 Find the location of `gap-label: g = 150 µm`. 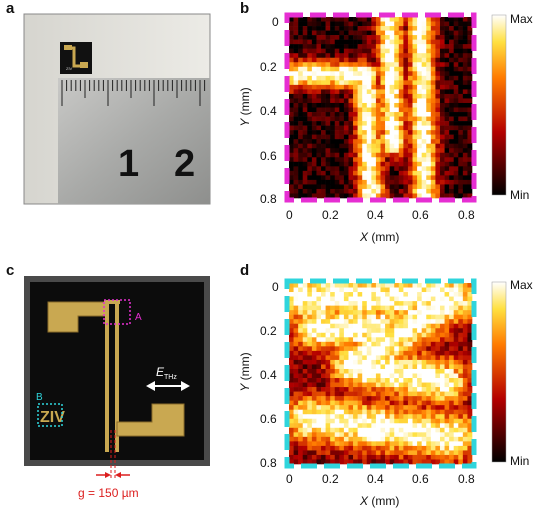

gap-label: g = 150 µm is located at coordinates (108, 493).